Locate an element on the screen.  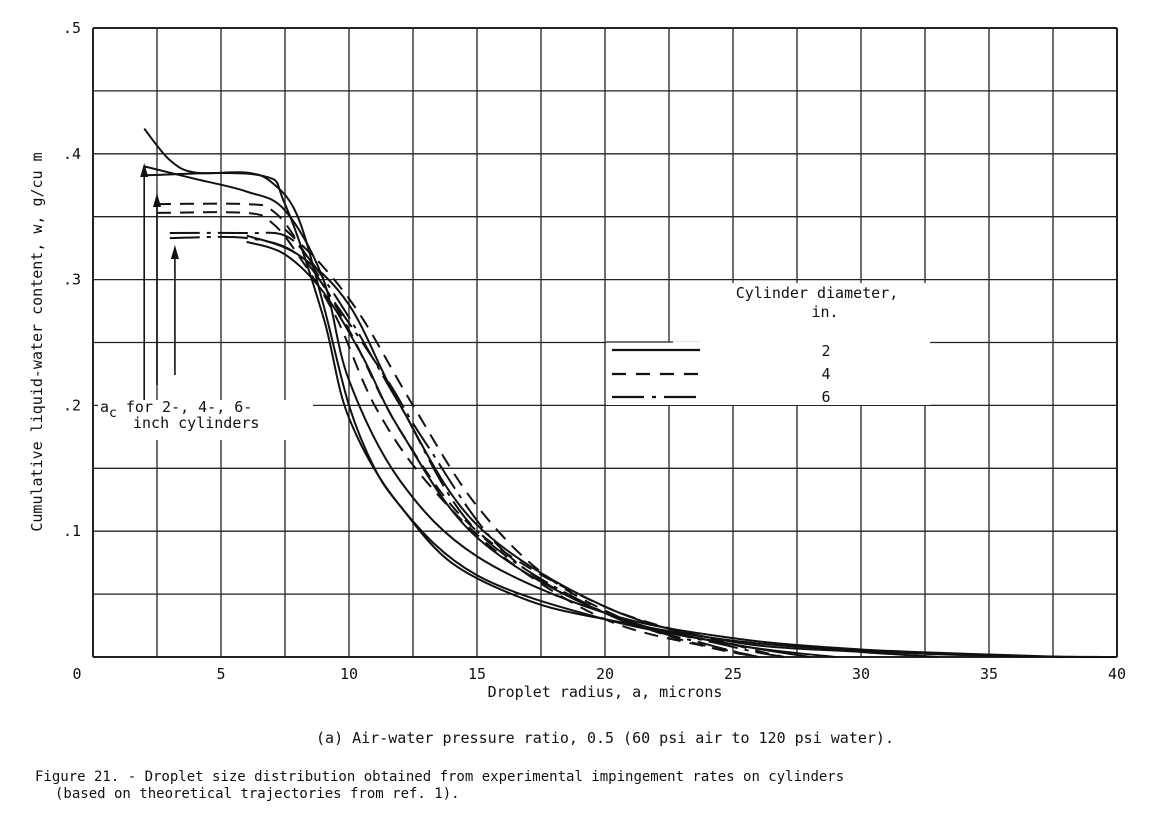
arrows is located at coordinates (159, 281).